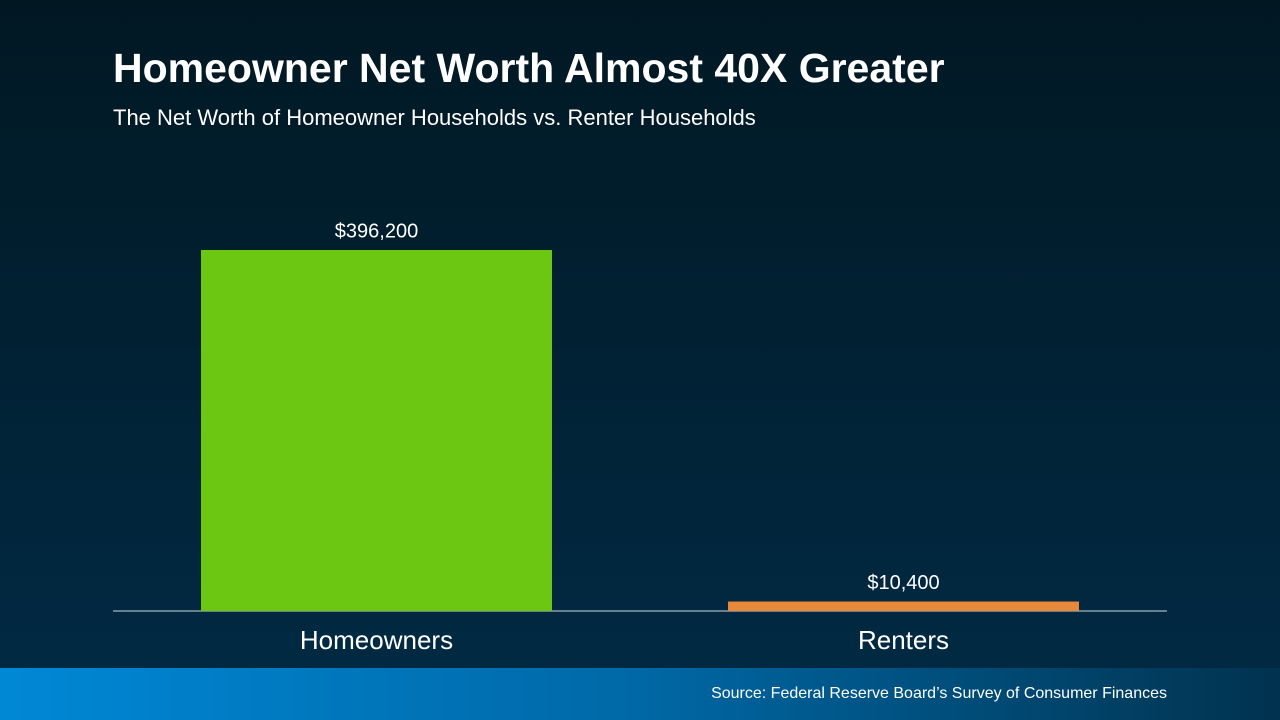 Image resolution: width=1280 pixels, height=720 pixels. What do you see at coordinates (903, 640) in the screenshot?
I see `x-tick-label: Renters` at bounding box center [903, 640].